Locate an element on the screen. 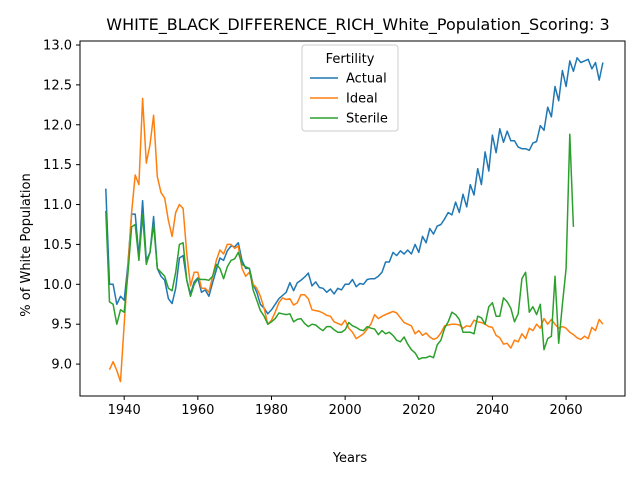  legend-label-actual: Actual is located at coordinates (366, 79).